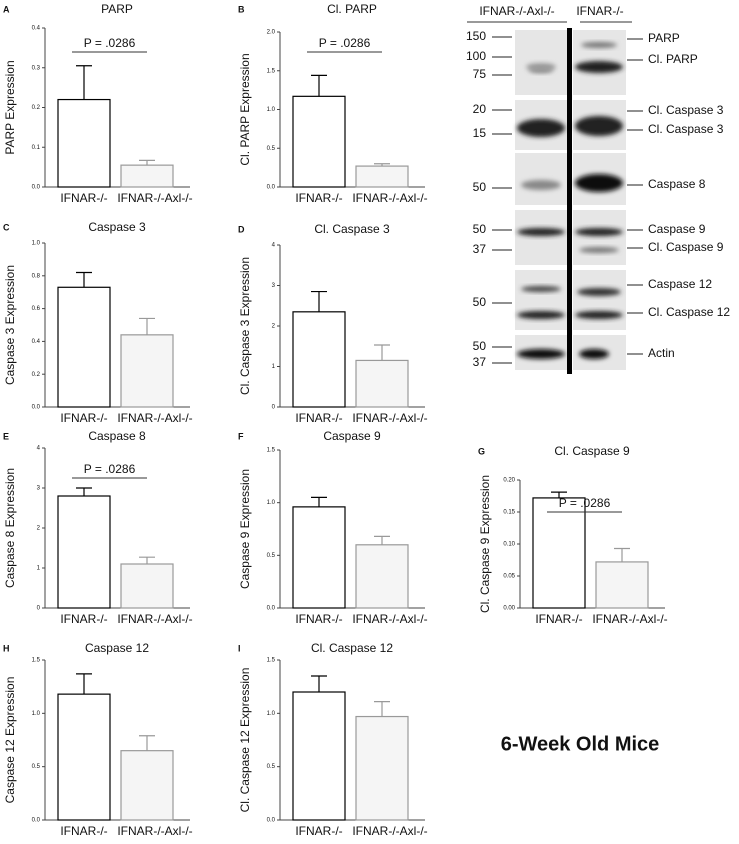 Image resolution: width=739 pixels, height=844 pixels. What do you see at coordinates (245, 326) in the screenshot?
I see `y-axis-label: Cl. Caspase 3 Expression` at bounding box center [245, 326].